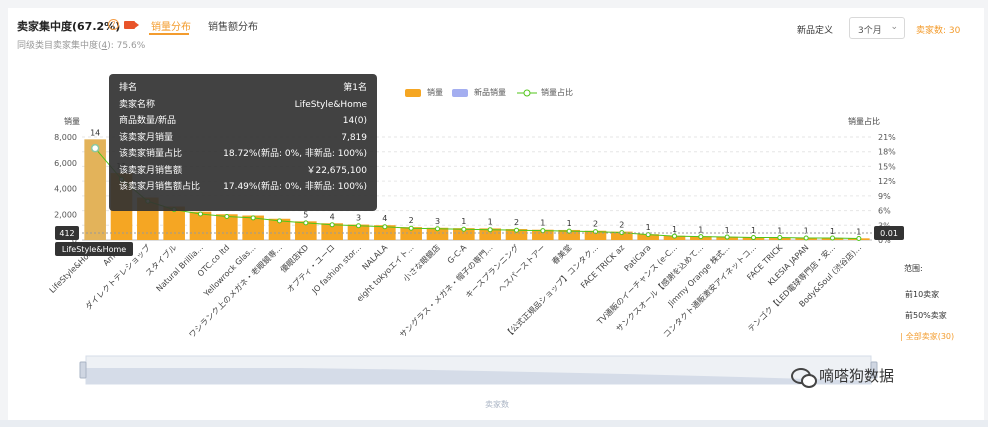  I want to click on category-concentration: 同级类目卖家集中度(4): 75.6%, so click(81, 44).